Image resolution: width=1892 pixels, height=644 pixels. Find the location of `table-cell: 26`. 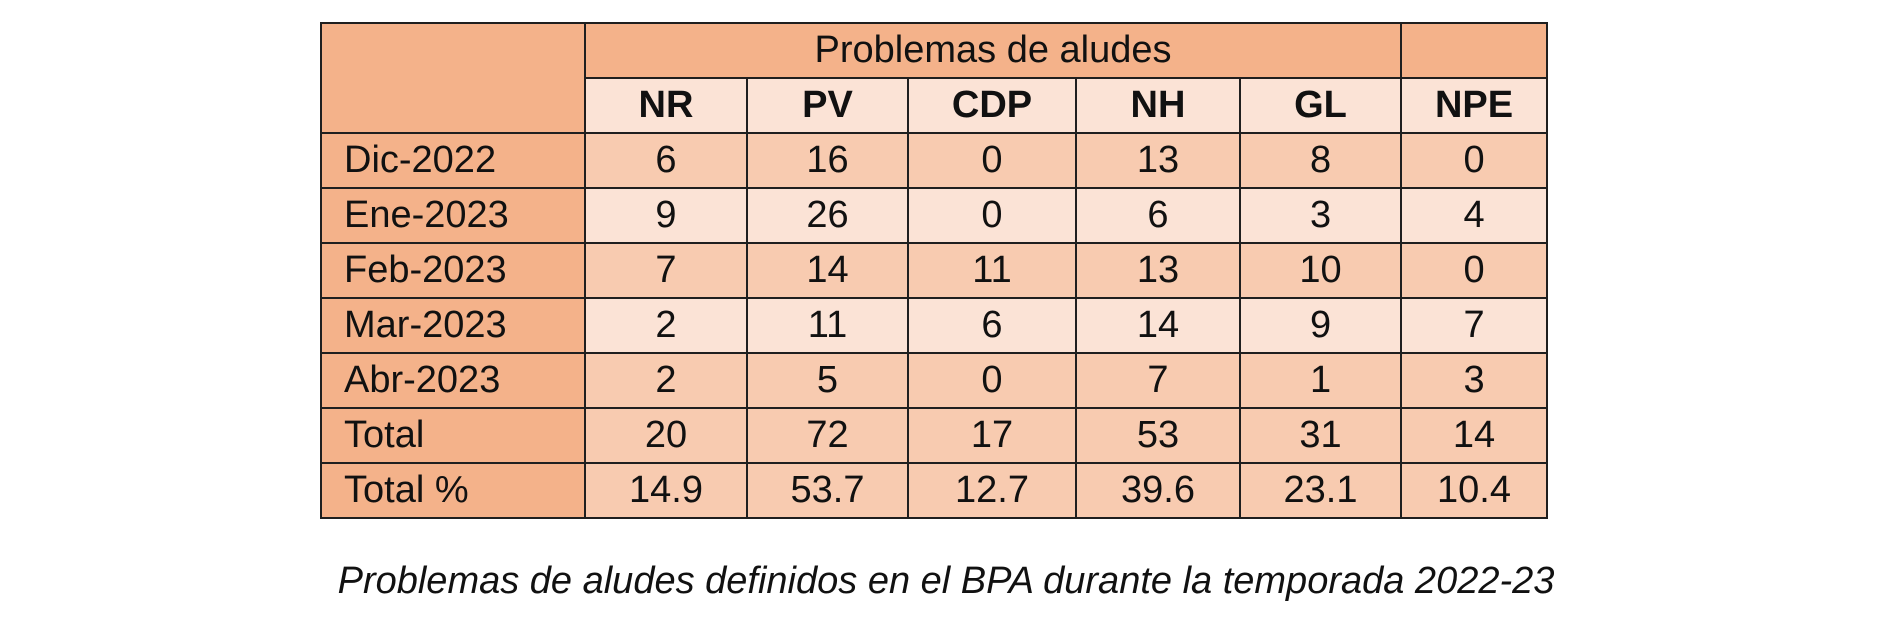

table-cell: 26 is located at coordinates (827, 215).